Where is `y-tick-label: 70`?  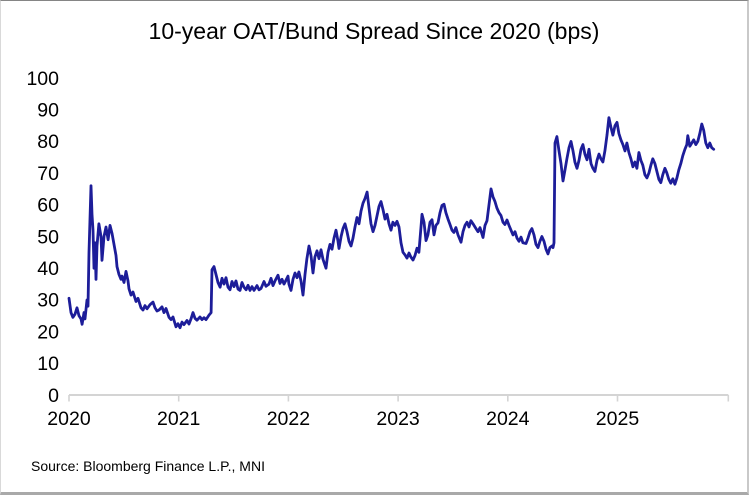
y-tick-label: 70 is located at coordinates (48, 174).